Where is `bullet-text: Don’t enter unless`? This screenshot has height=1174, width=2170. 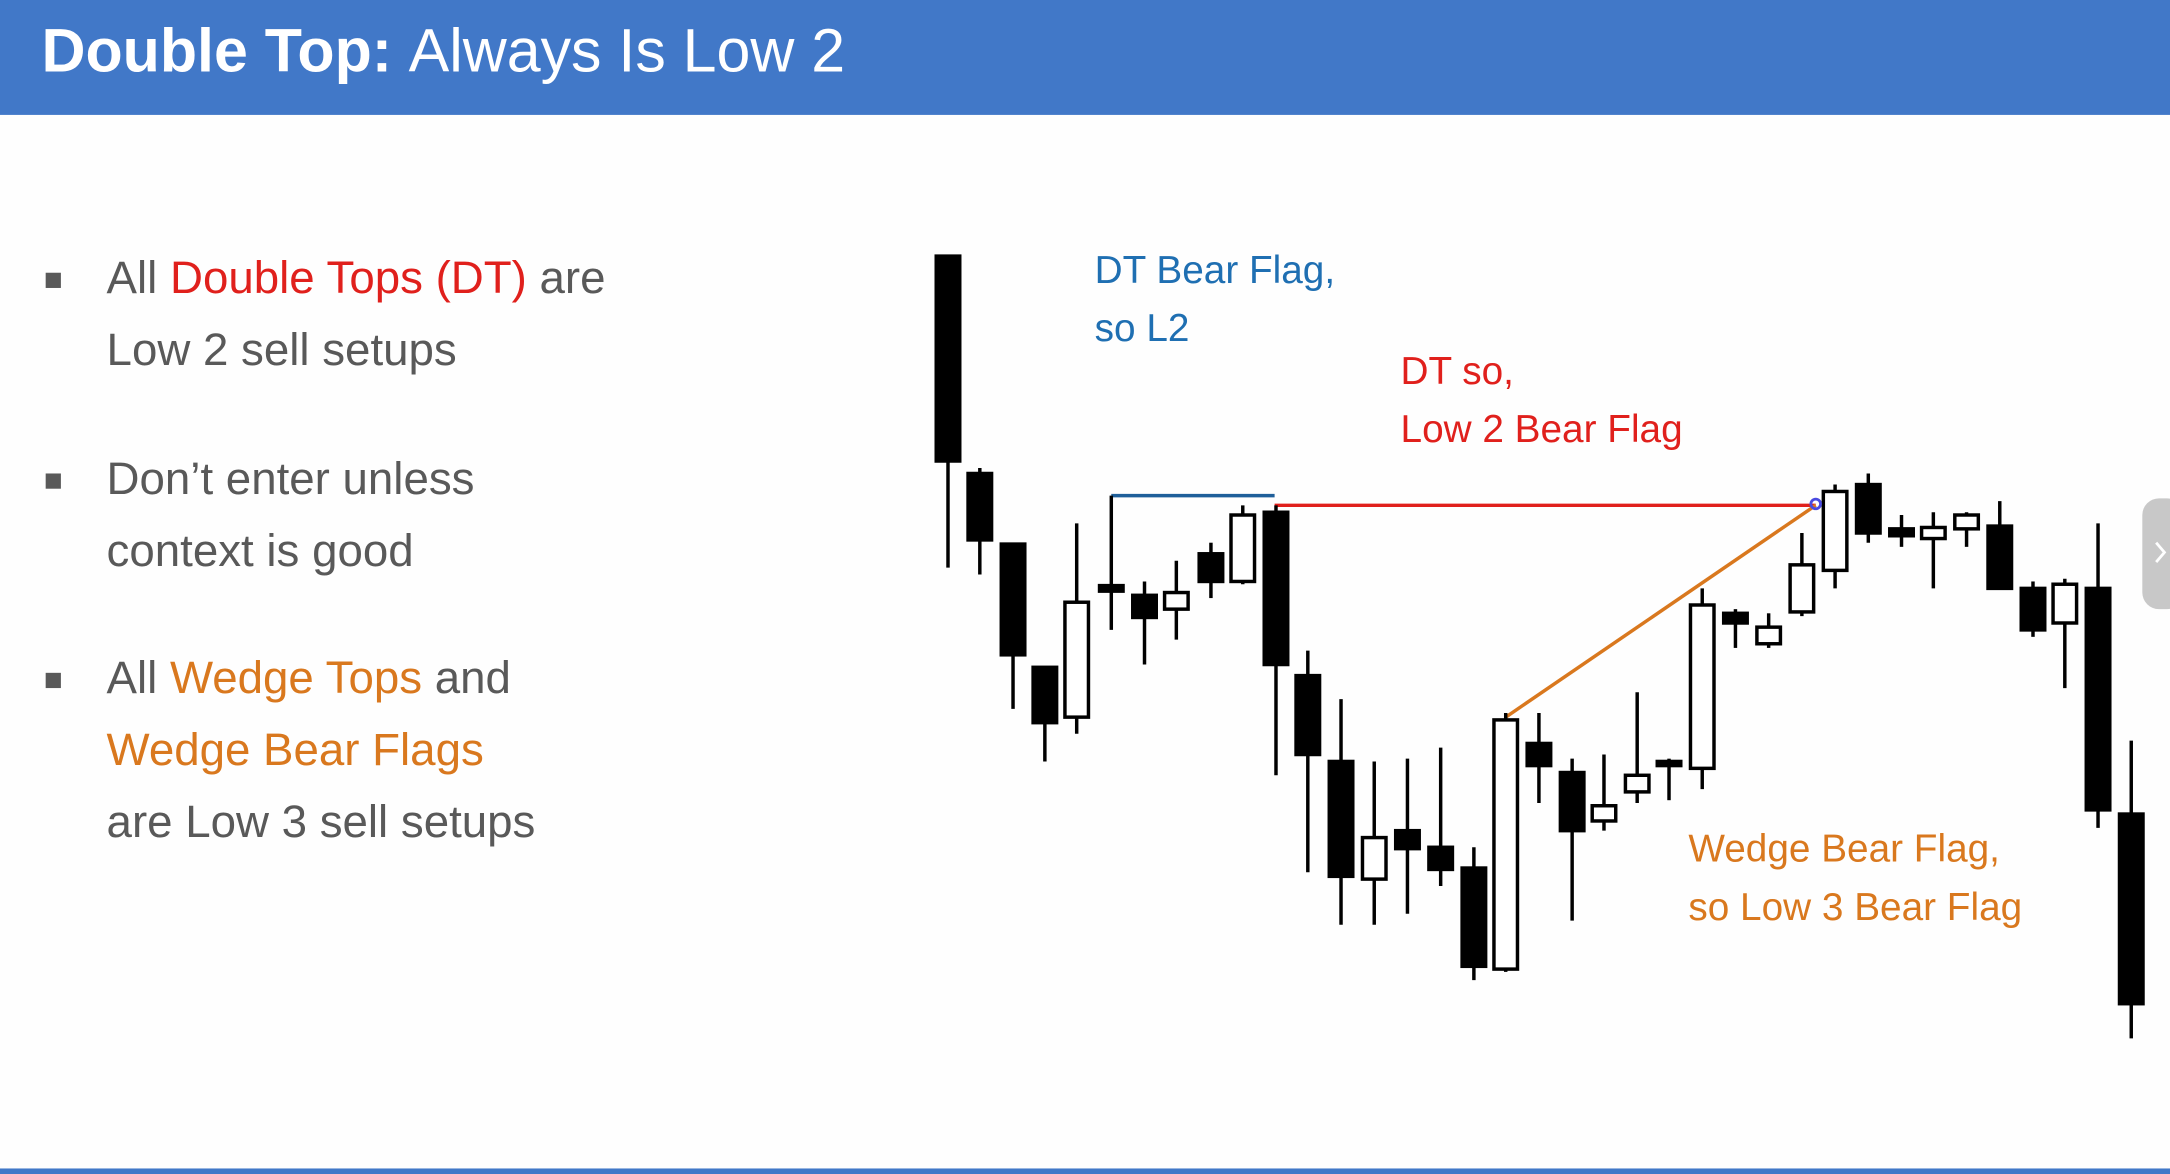 bullet-text: Don’t enter unless is located at coordinates (291, 478).